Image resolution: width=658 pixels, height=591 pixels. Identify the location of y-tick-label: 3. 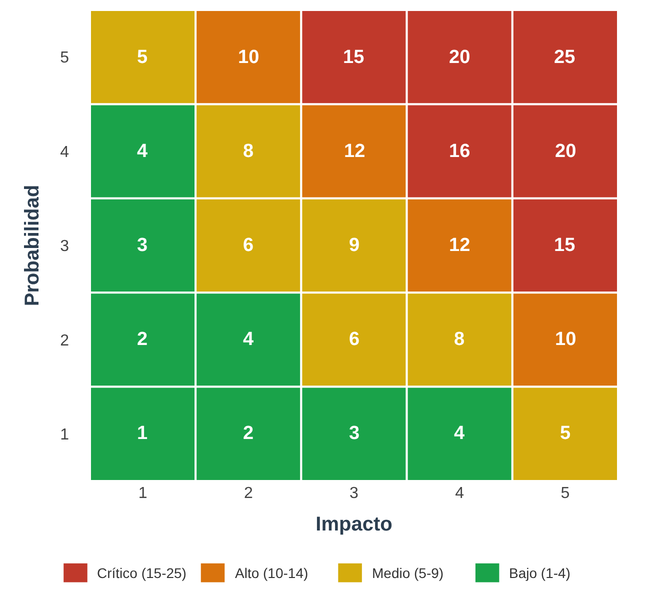
(65, 247).